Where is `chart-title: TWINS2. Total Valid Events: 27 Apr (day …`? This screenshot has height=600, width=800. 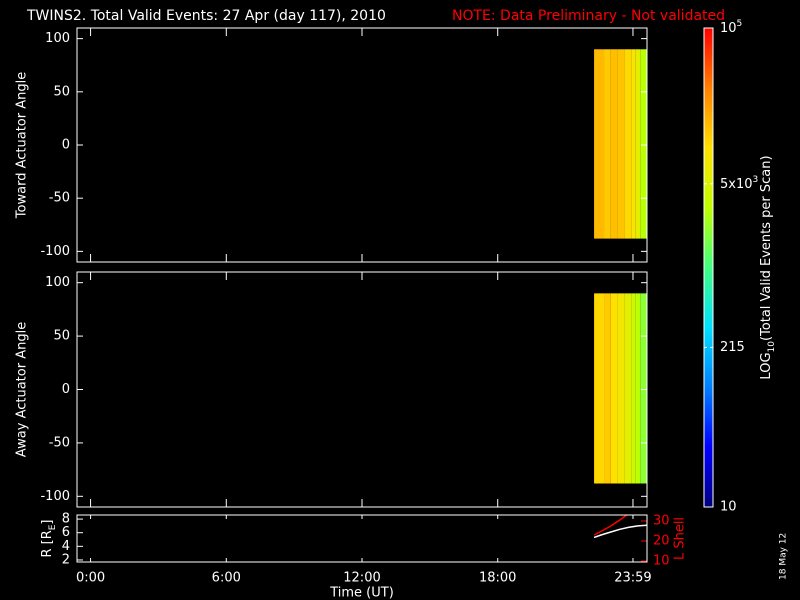 chart-title: TWINS2. Total Valid Events: 27 Apr (day … is located at coordinates (206, 16).